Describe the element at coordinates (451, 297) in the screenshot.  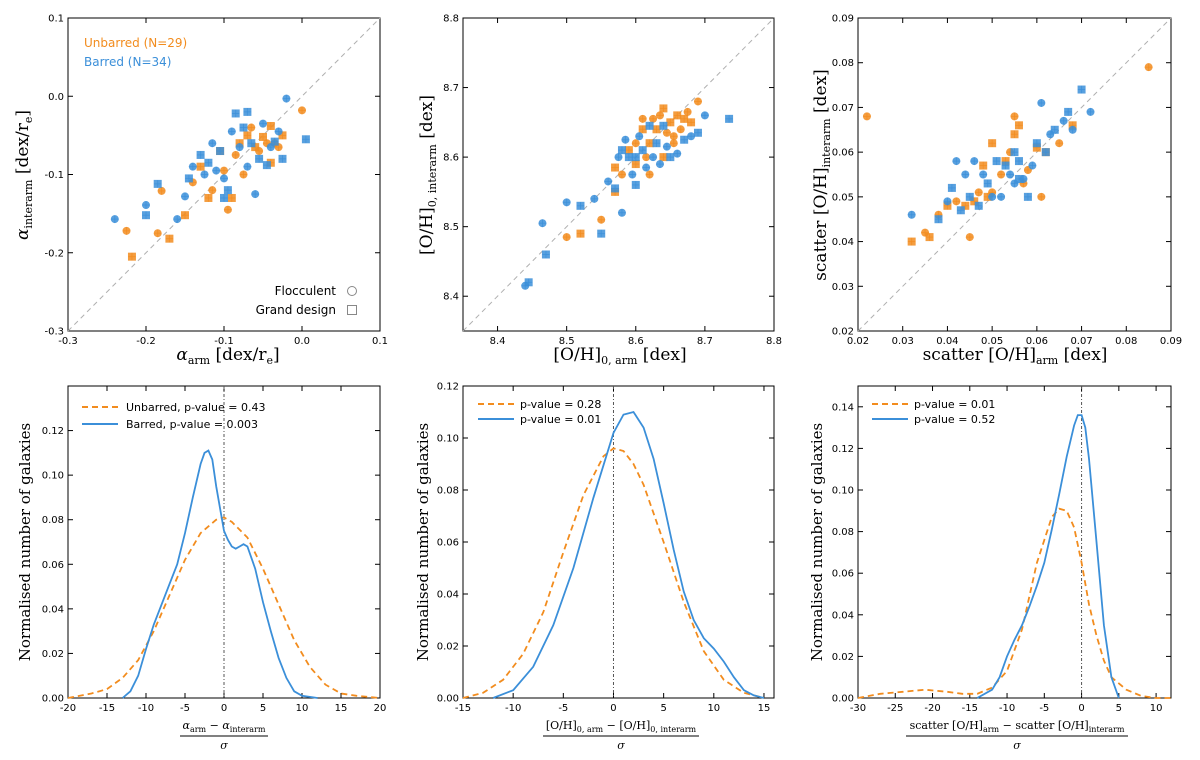
I see `y-tick-label: 8.4` at that location.